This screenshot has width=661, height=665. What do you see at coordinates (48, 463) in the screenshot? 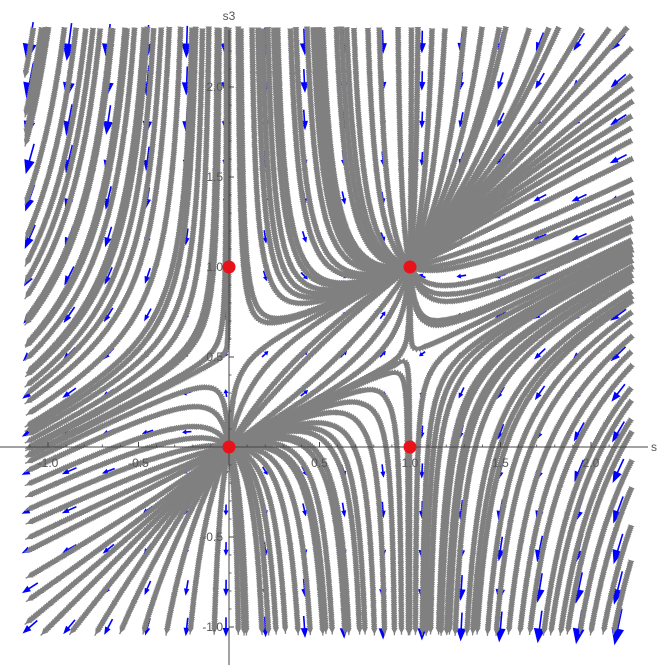
I see `x-tick-label: -1.0` at bounding box center [48, 463].